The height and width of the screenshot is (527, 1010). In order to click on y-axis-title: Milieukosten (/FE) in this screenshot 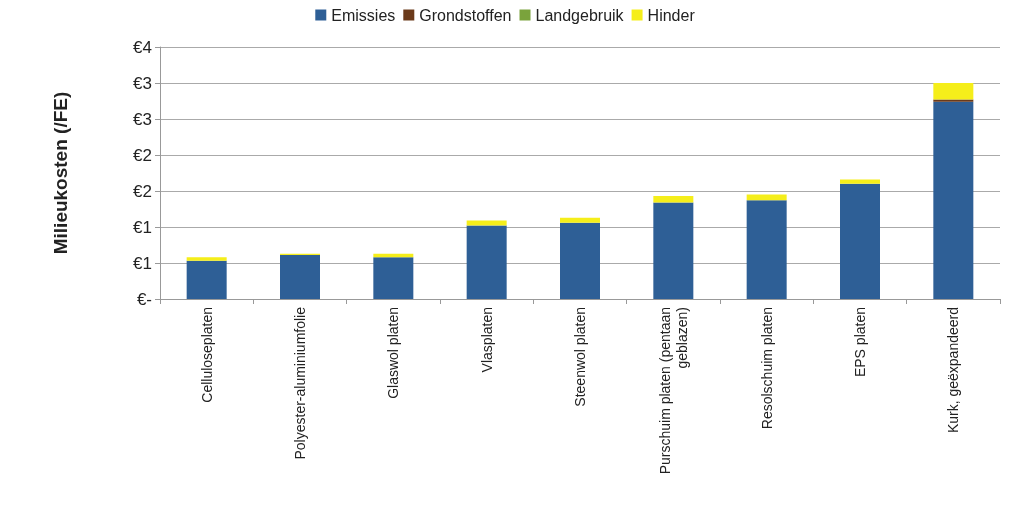, I will do `click(60, 173)`.